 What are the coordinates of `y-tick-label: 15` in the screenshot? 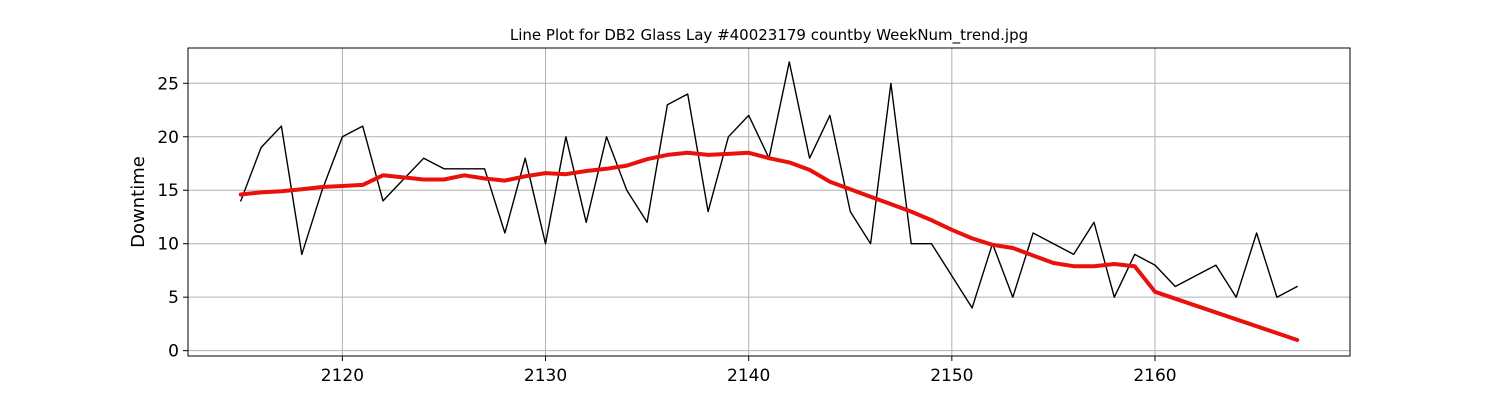 It's located at (168, 191).